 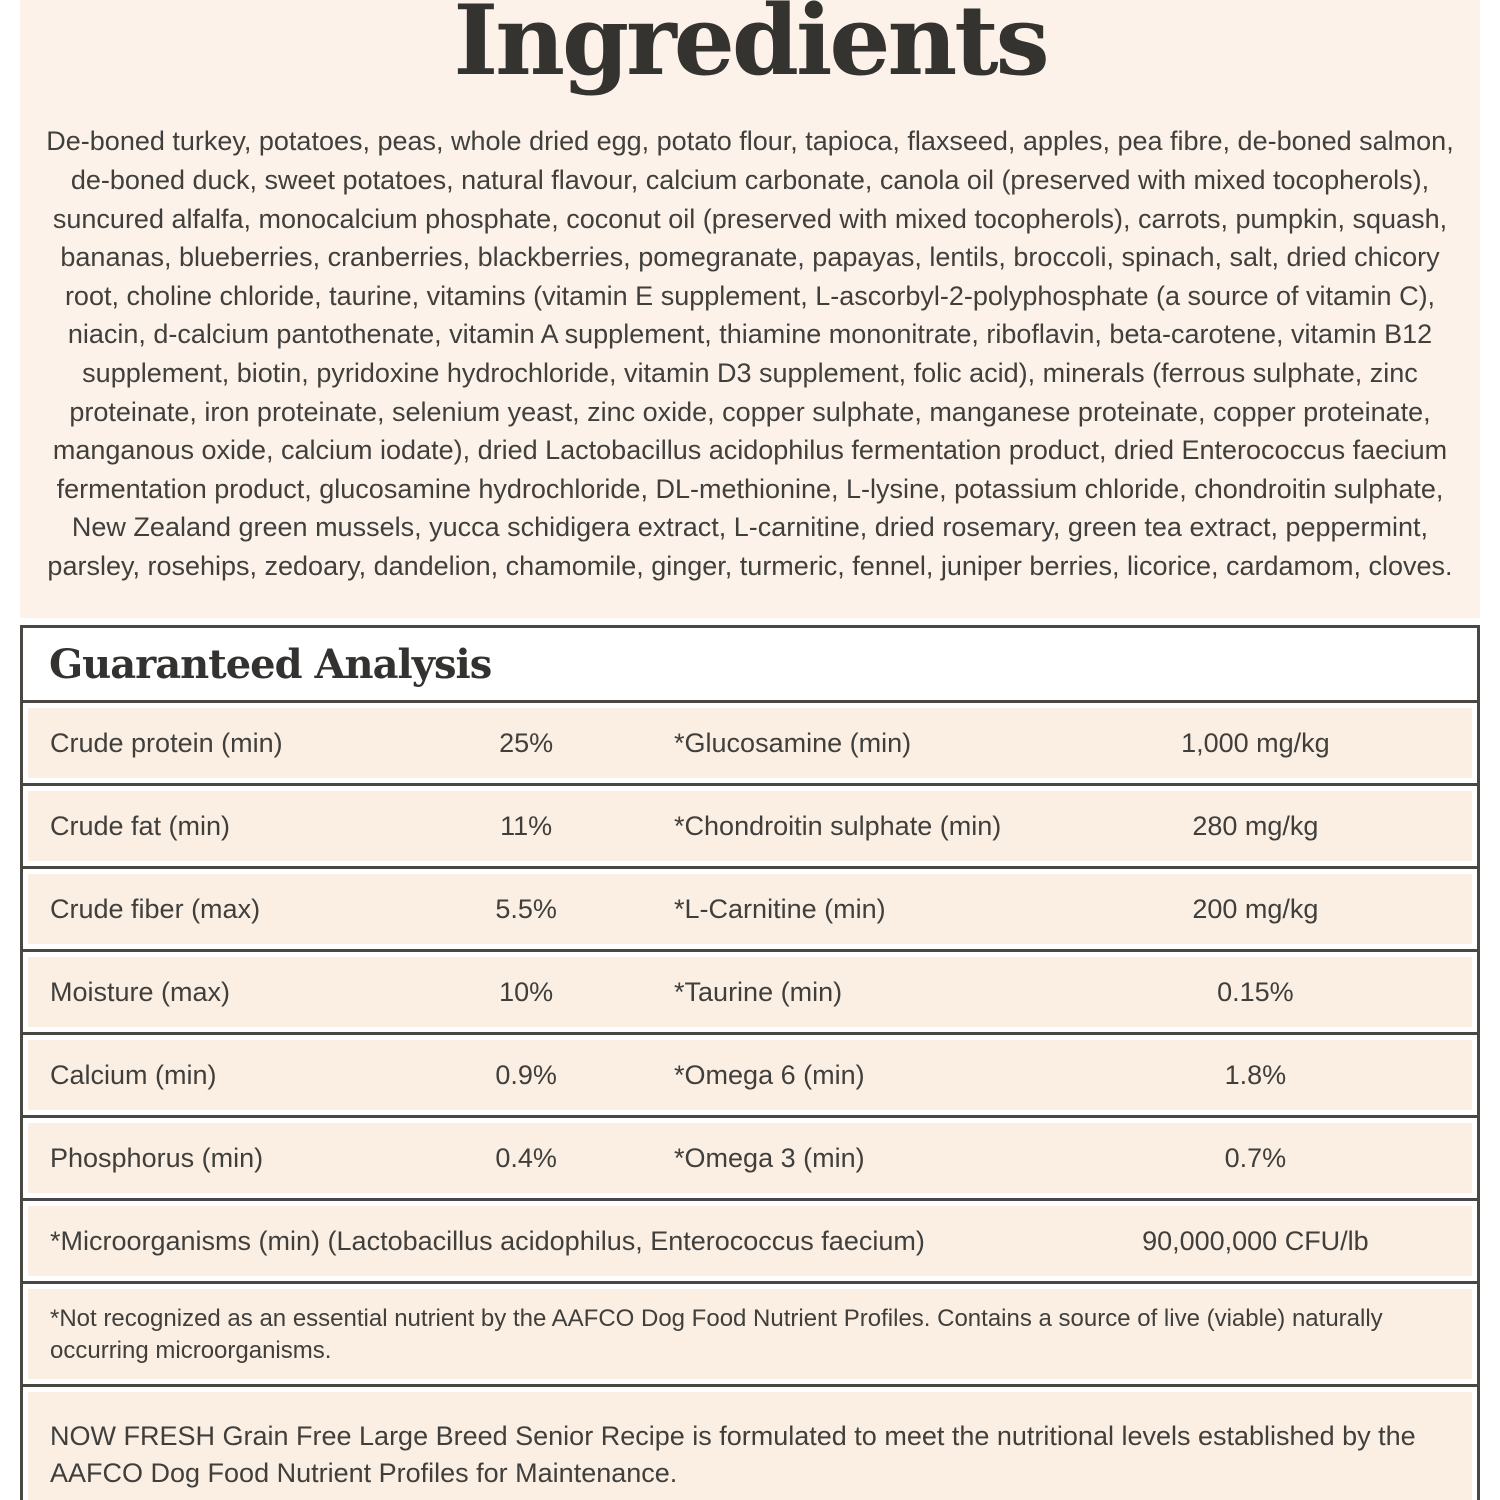 I want to click on nutrient-value: 25%, so click(x=526, y=742).